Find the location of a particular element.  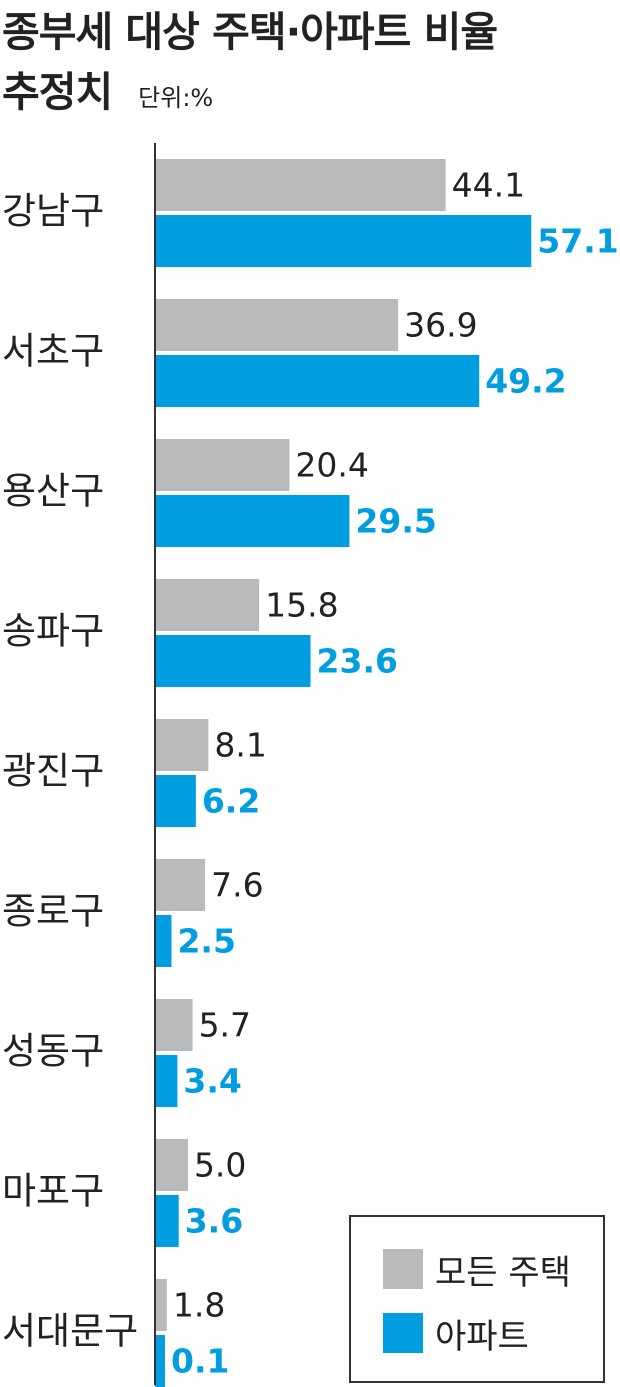

value-label-all-housing: 8.1 is located at coordinates (240, 745).